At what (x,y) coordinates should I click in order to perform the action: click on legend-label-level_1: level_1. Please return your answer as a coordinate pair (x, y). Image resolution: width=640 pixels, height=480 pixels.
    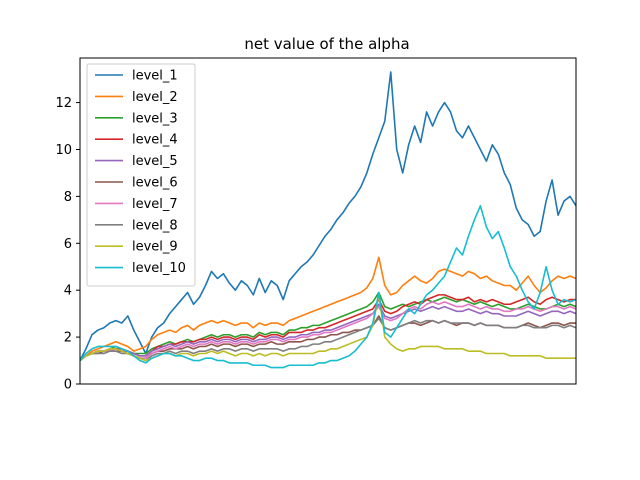
    Looking at the image, I should click on (155, 76).